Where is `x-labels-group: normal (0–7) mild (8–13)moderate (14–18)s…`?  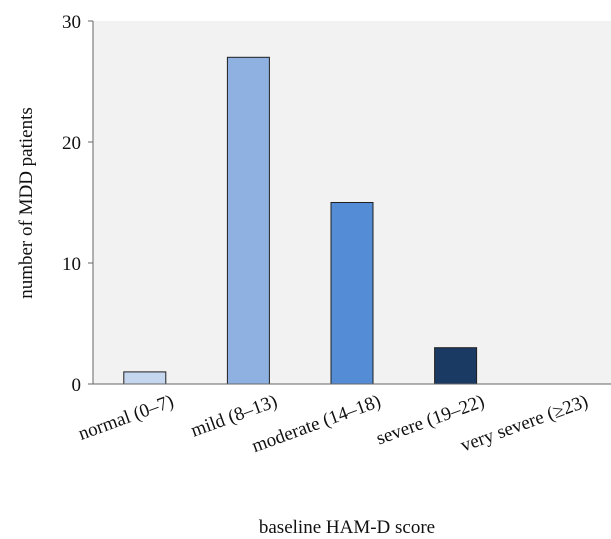
x-labels-group: normal (0–7) mild (8–13)moderate (14–18)s… is located at coordinates (333, 424).